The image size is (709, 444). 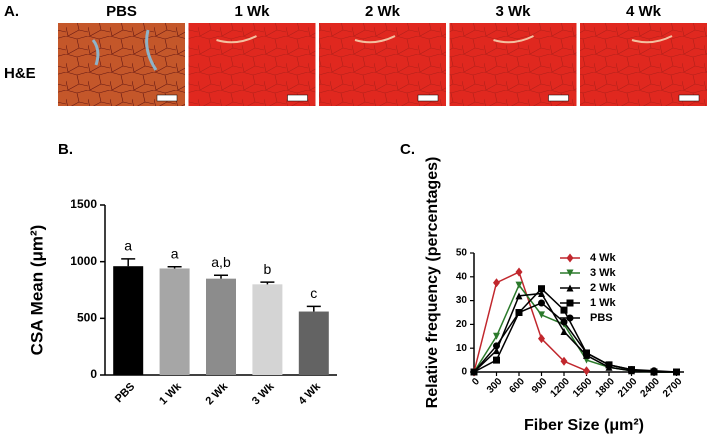 What do you see at coordinates (644, 11) in the screenshot?
I see `column-title: 4 Wk` at bounding box center [644, 11].